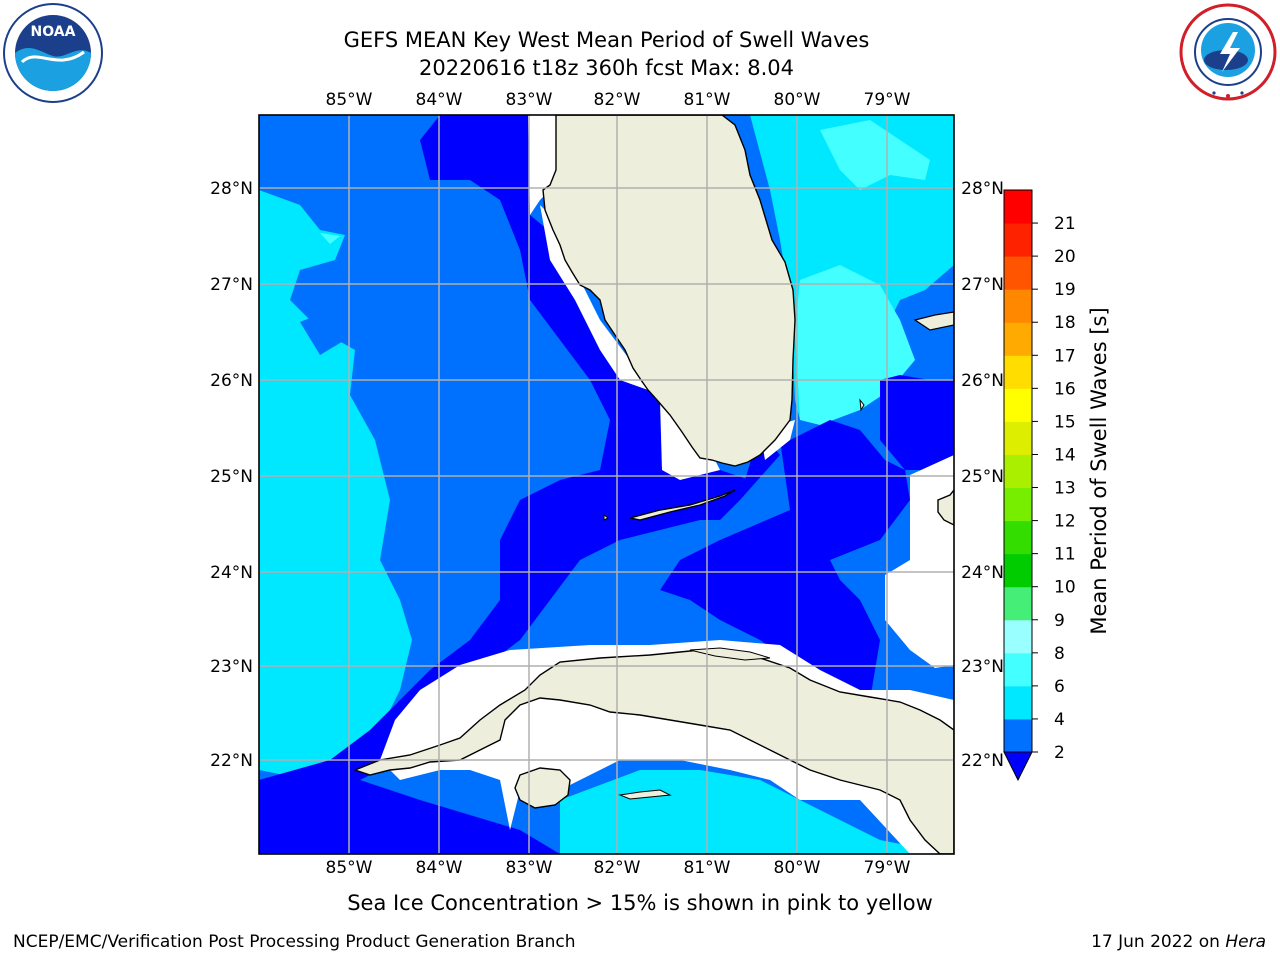 Image resolution: width=1280 pixels, height=960 pixels. I want to click on svg-text: NOAA, so click(53, 32).